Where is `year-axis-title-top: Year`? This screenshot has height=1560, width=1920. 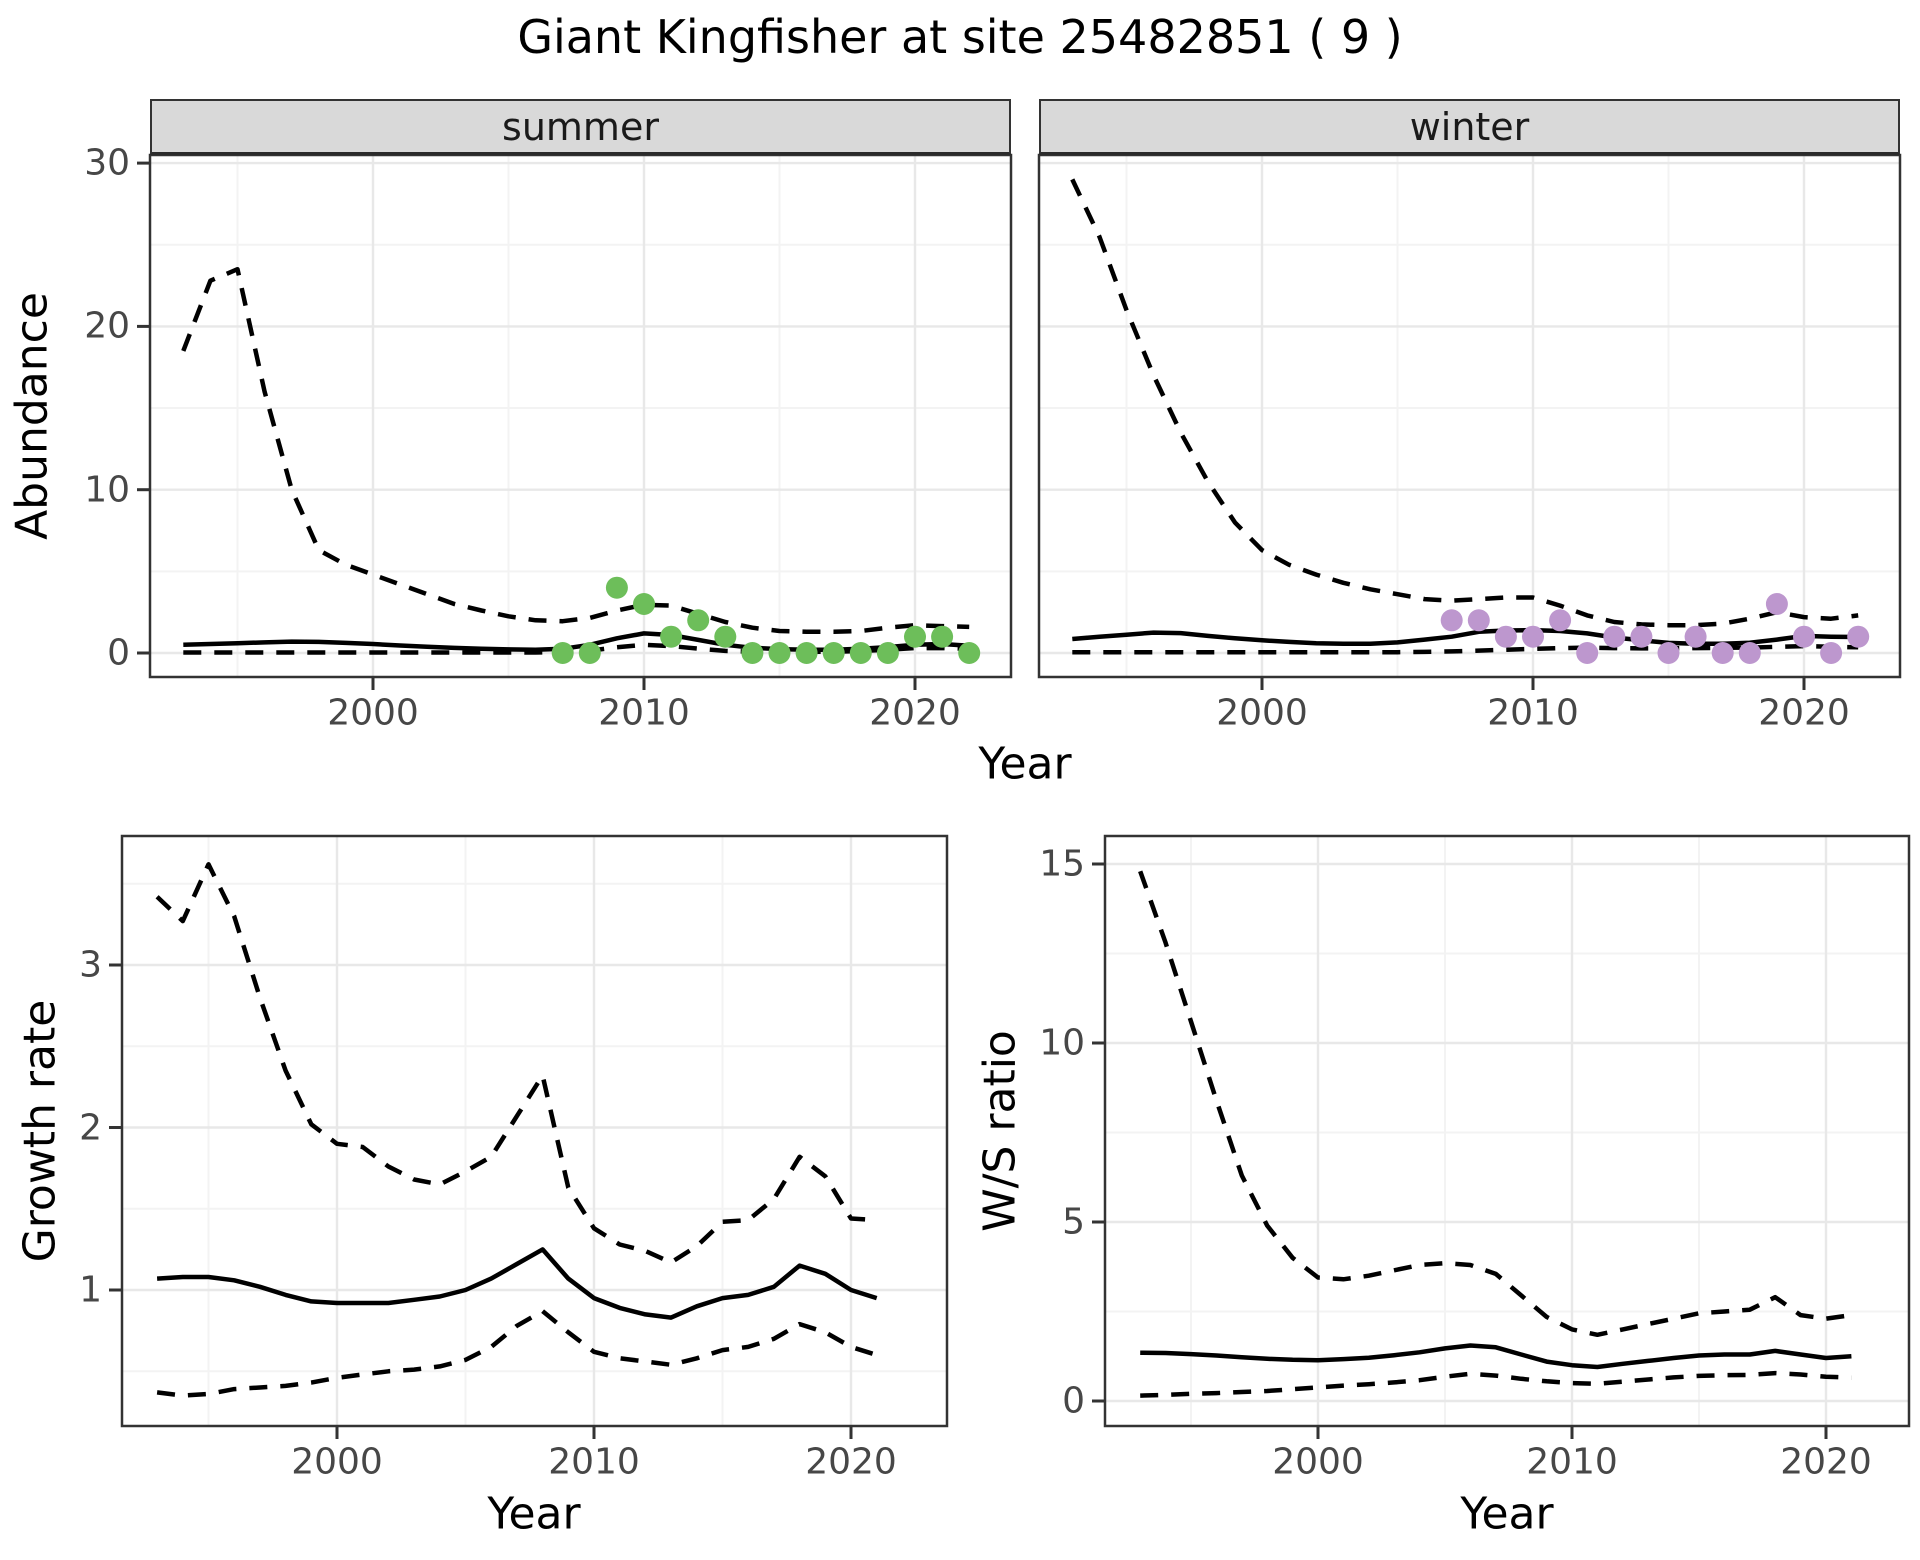
year-axis-title-top: Year is located at coordinates (1025, 764).